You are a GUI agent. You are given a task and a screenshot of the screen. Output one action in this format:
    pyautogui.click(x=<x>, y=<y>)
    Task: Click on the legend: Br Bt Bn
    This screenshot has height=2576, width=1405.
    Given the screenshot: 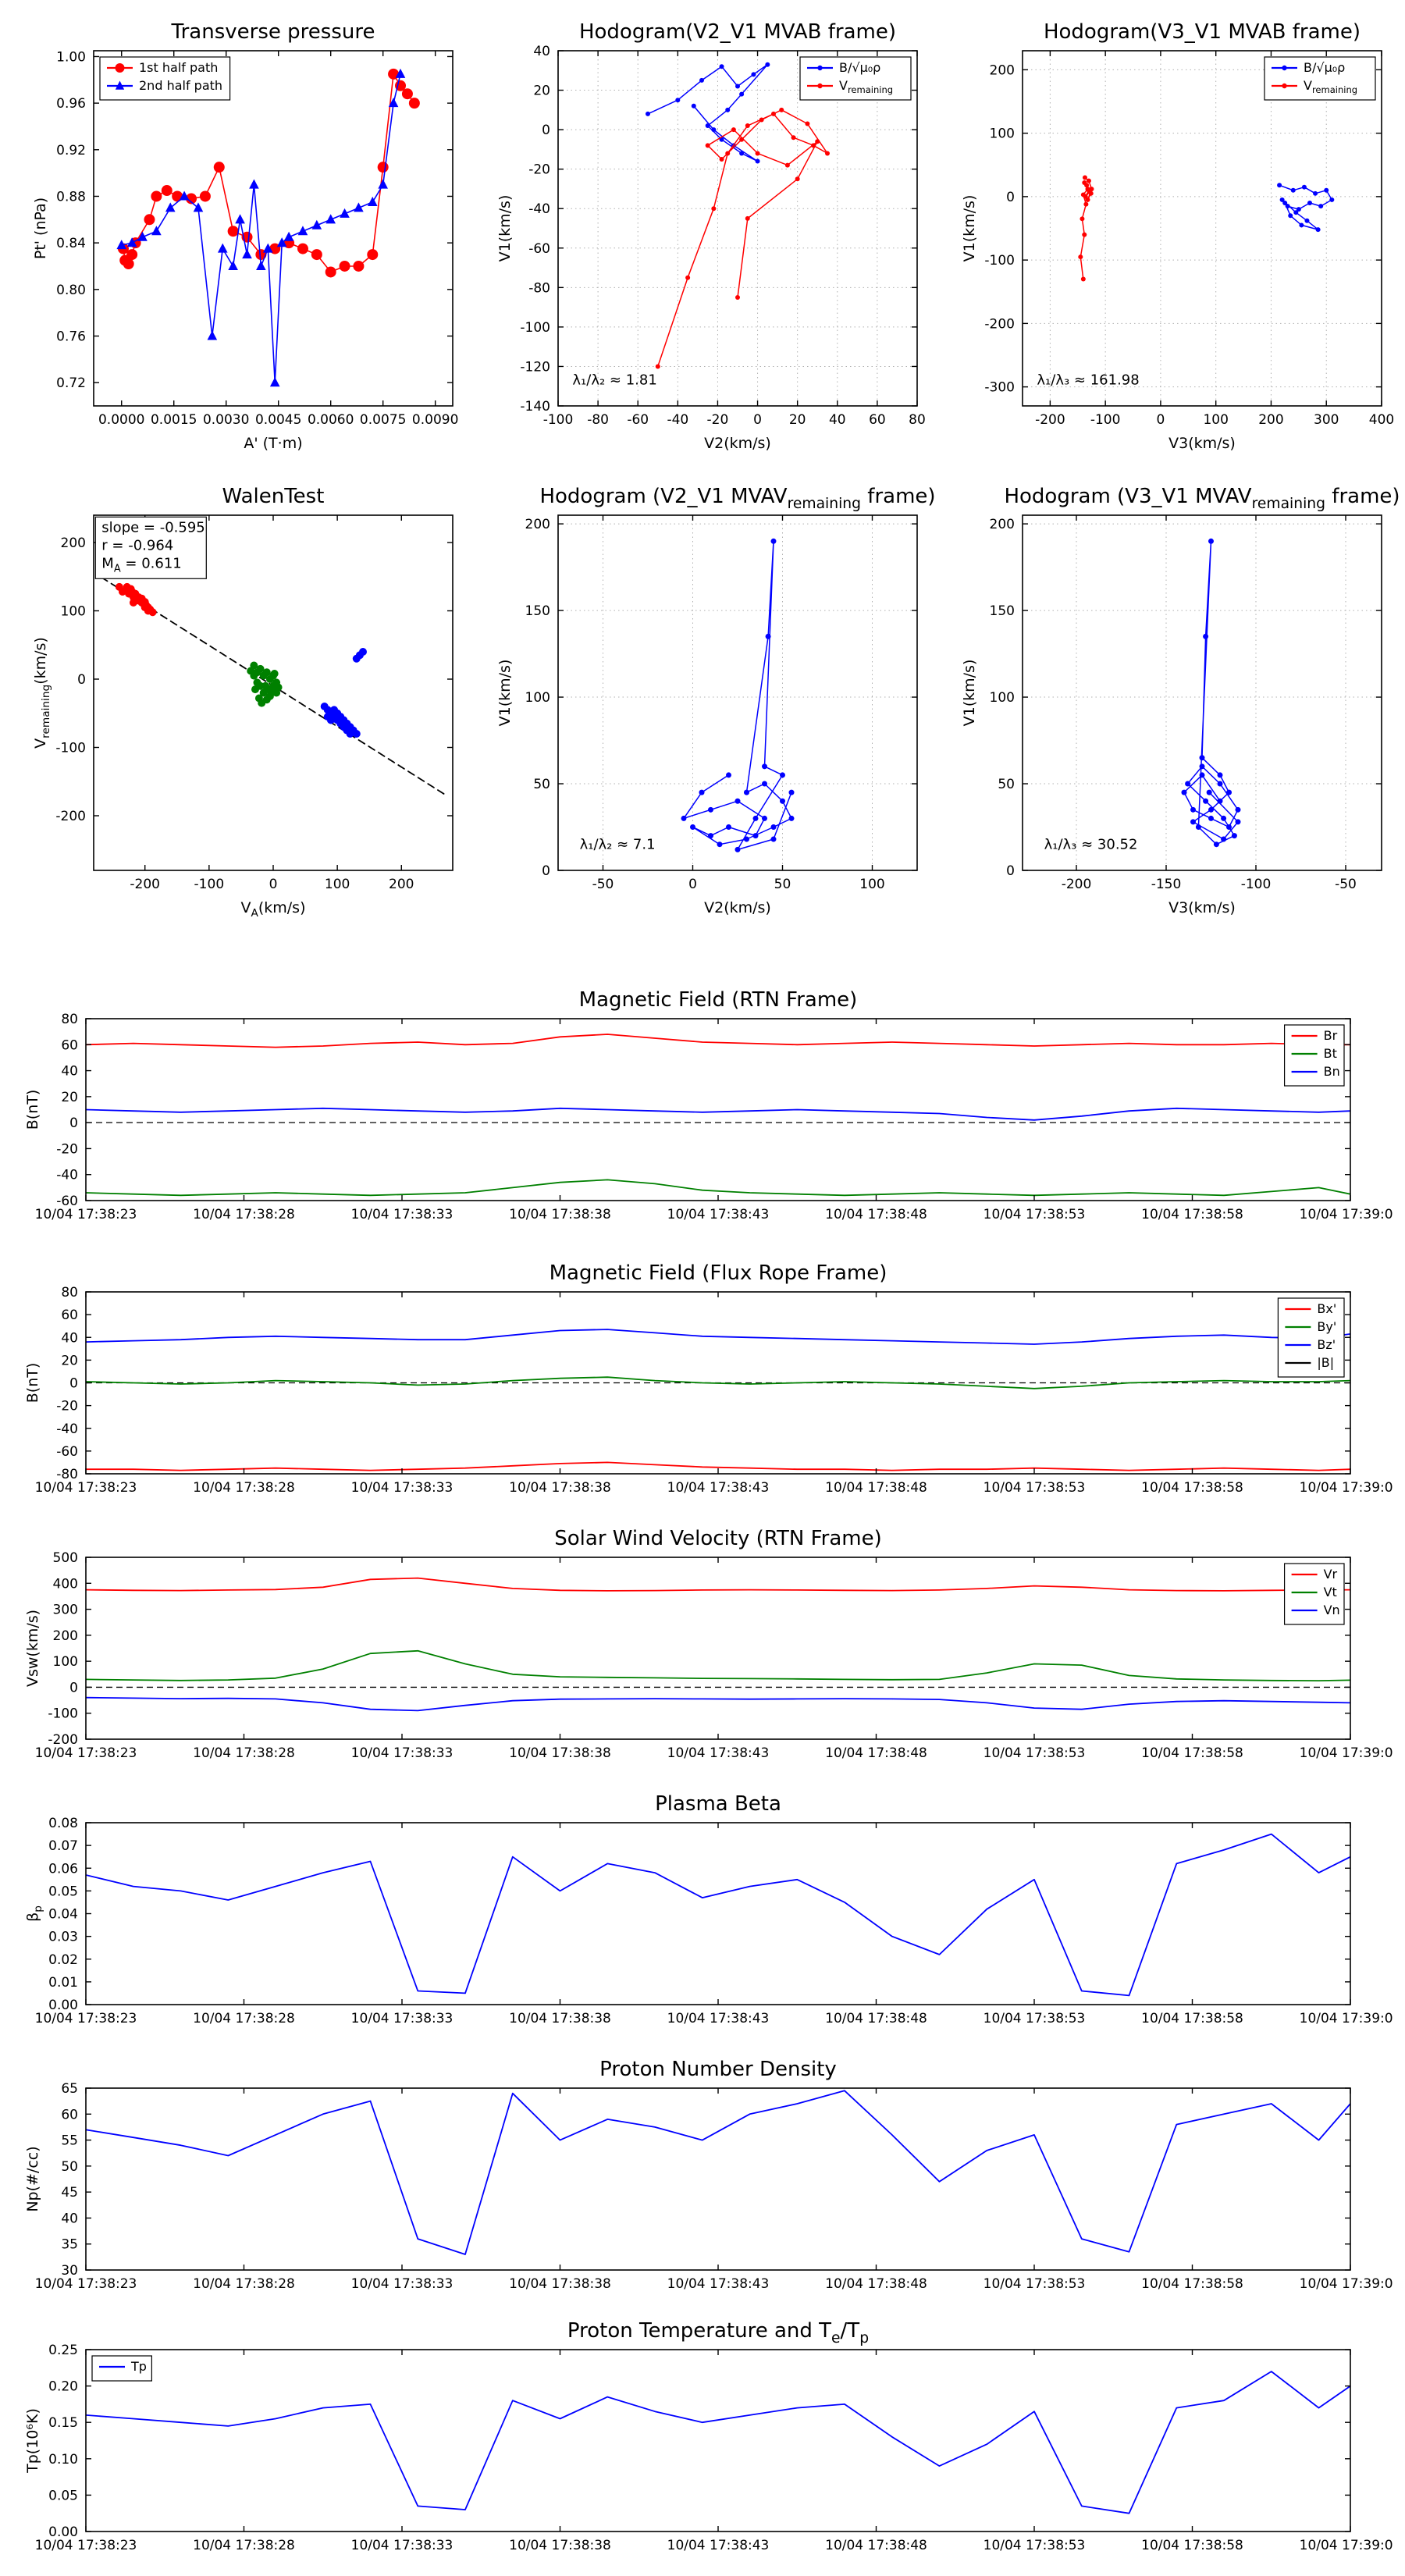 What is the action you would take?
    pyautogui.click(x=1314, y=1055)
    